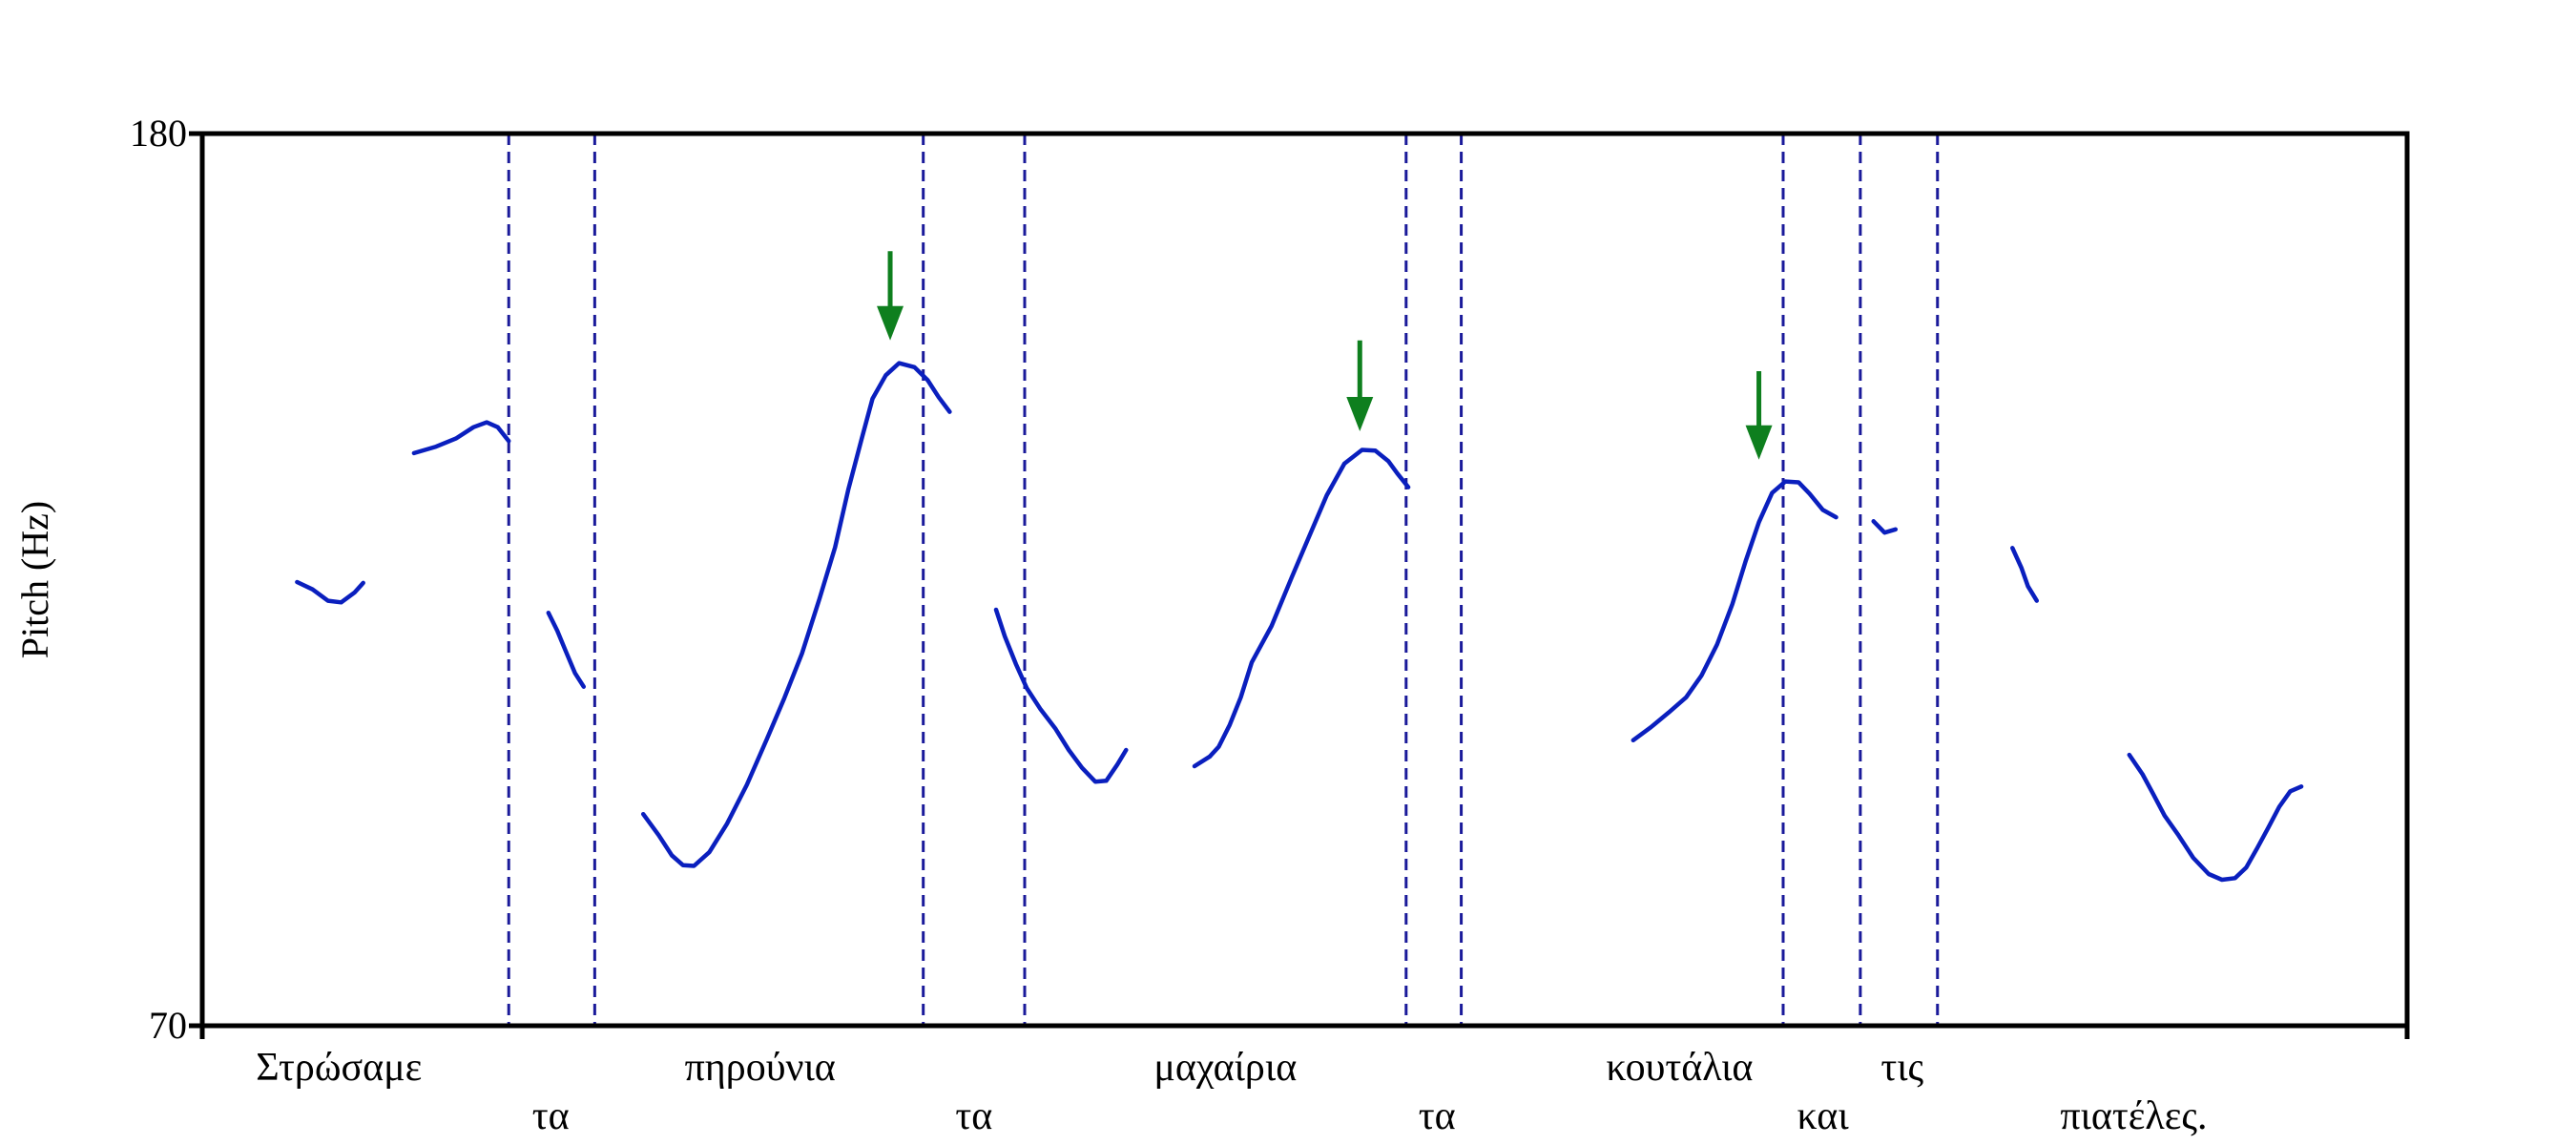 The image size is (2576, 1145). Describe the element at coordinates (339, 1068) in the screenshot. I see `word-label-0: Στρώσαμε` at that location.